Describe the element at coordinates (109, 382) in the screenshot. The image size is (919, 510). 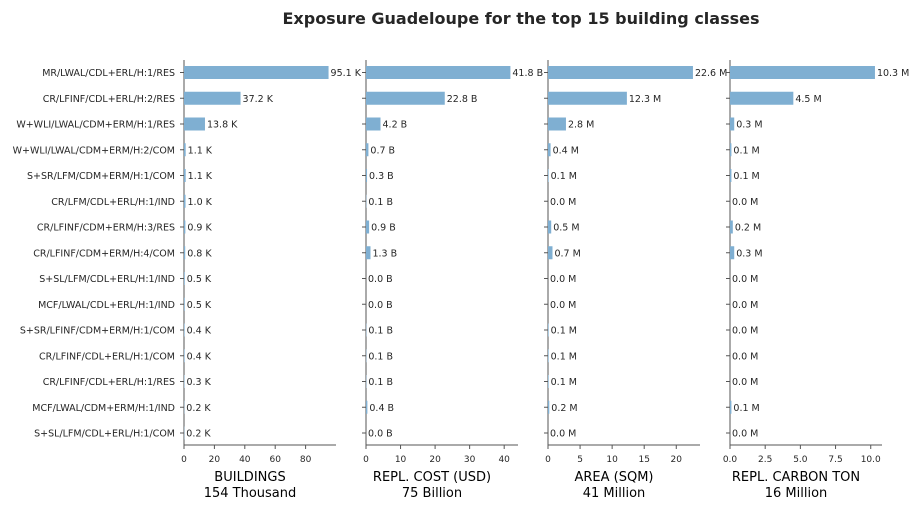
I see `category-label: CR/LFINF/CDL+ERL/H:1/RES` at that location.